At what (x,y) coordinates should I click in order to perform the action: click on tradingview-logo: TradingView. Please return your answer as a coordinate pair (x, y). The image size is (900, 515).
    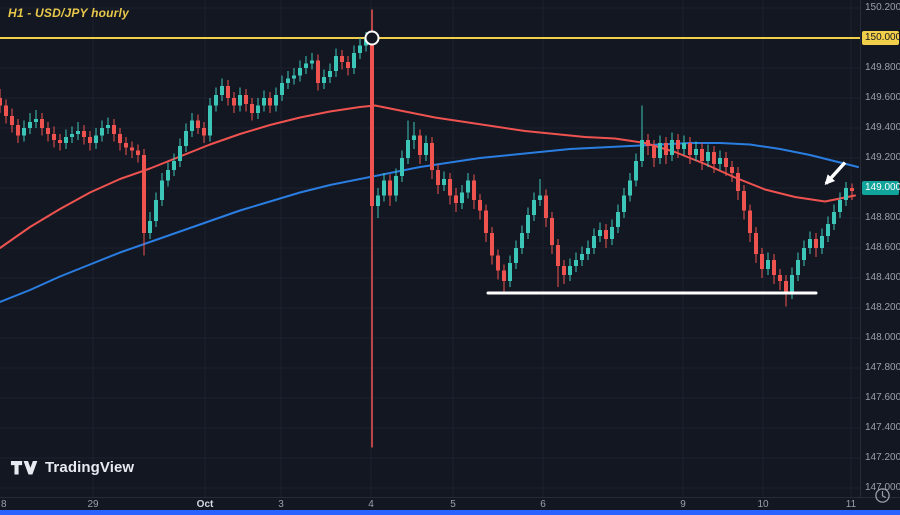
    Looking at the image, I should click on (72, 467).